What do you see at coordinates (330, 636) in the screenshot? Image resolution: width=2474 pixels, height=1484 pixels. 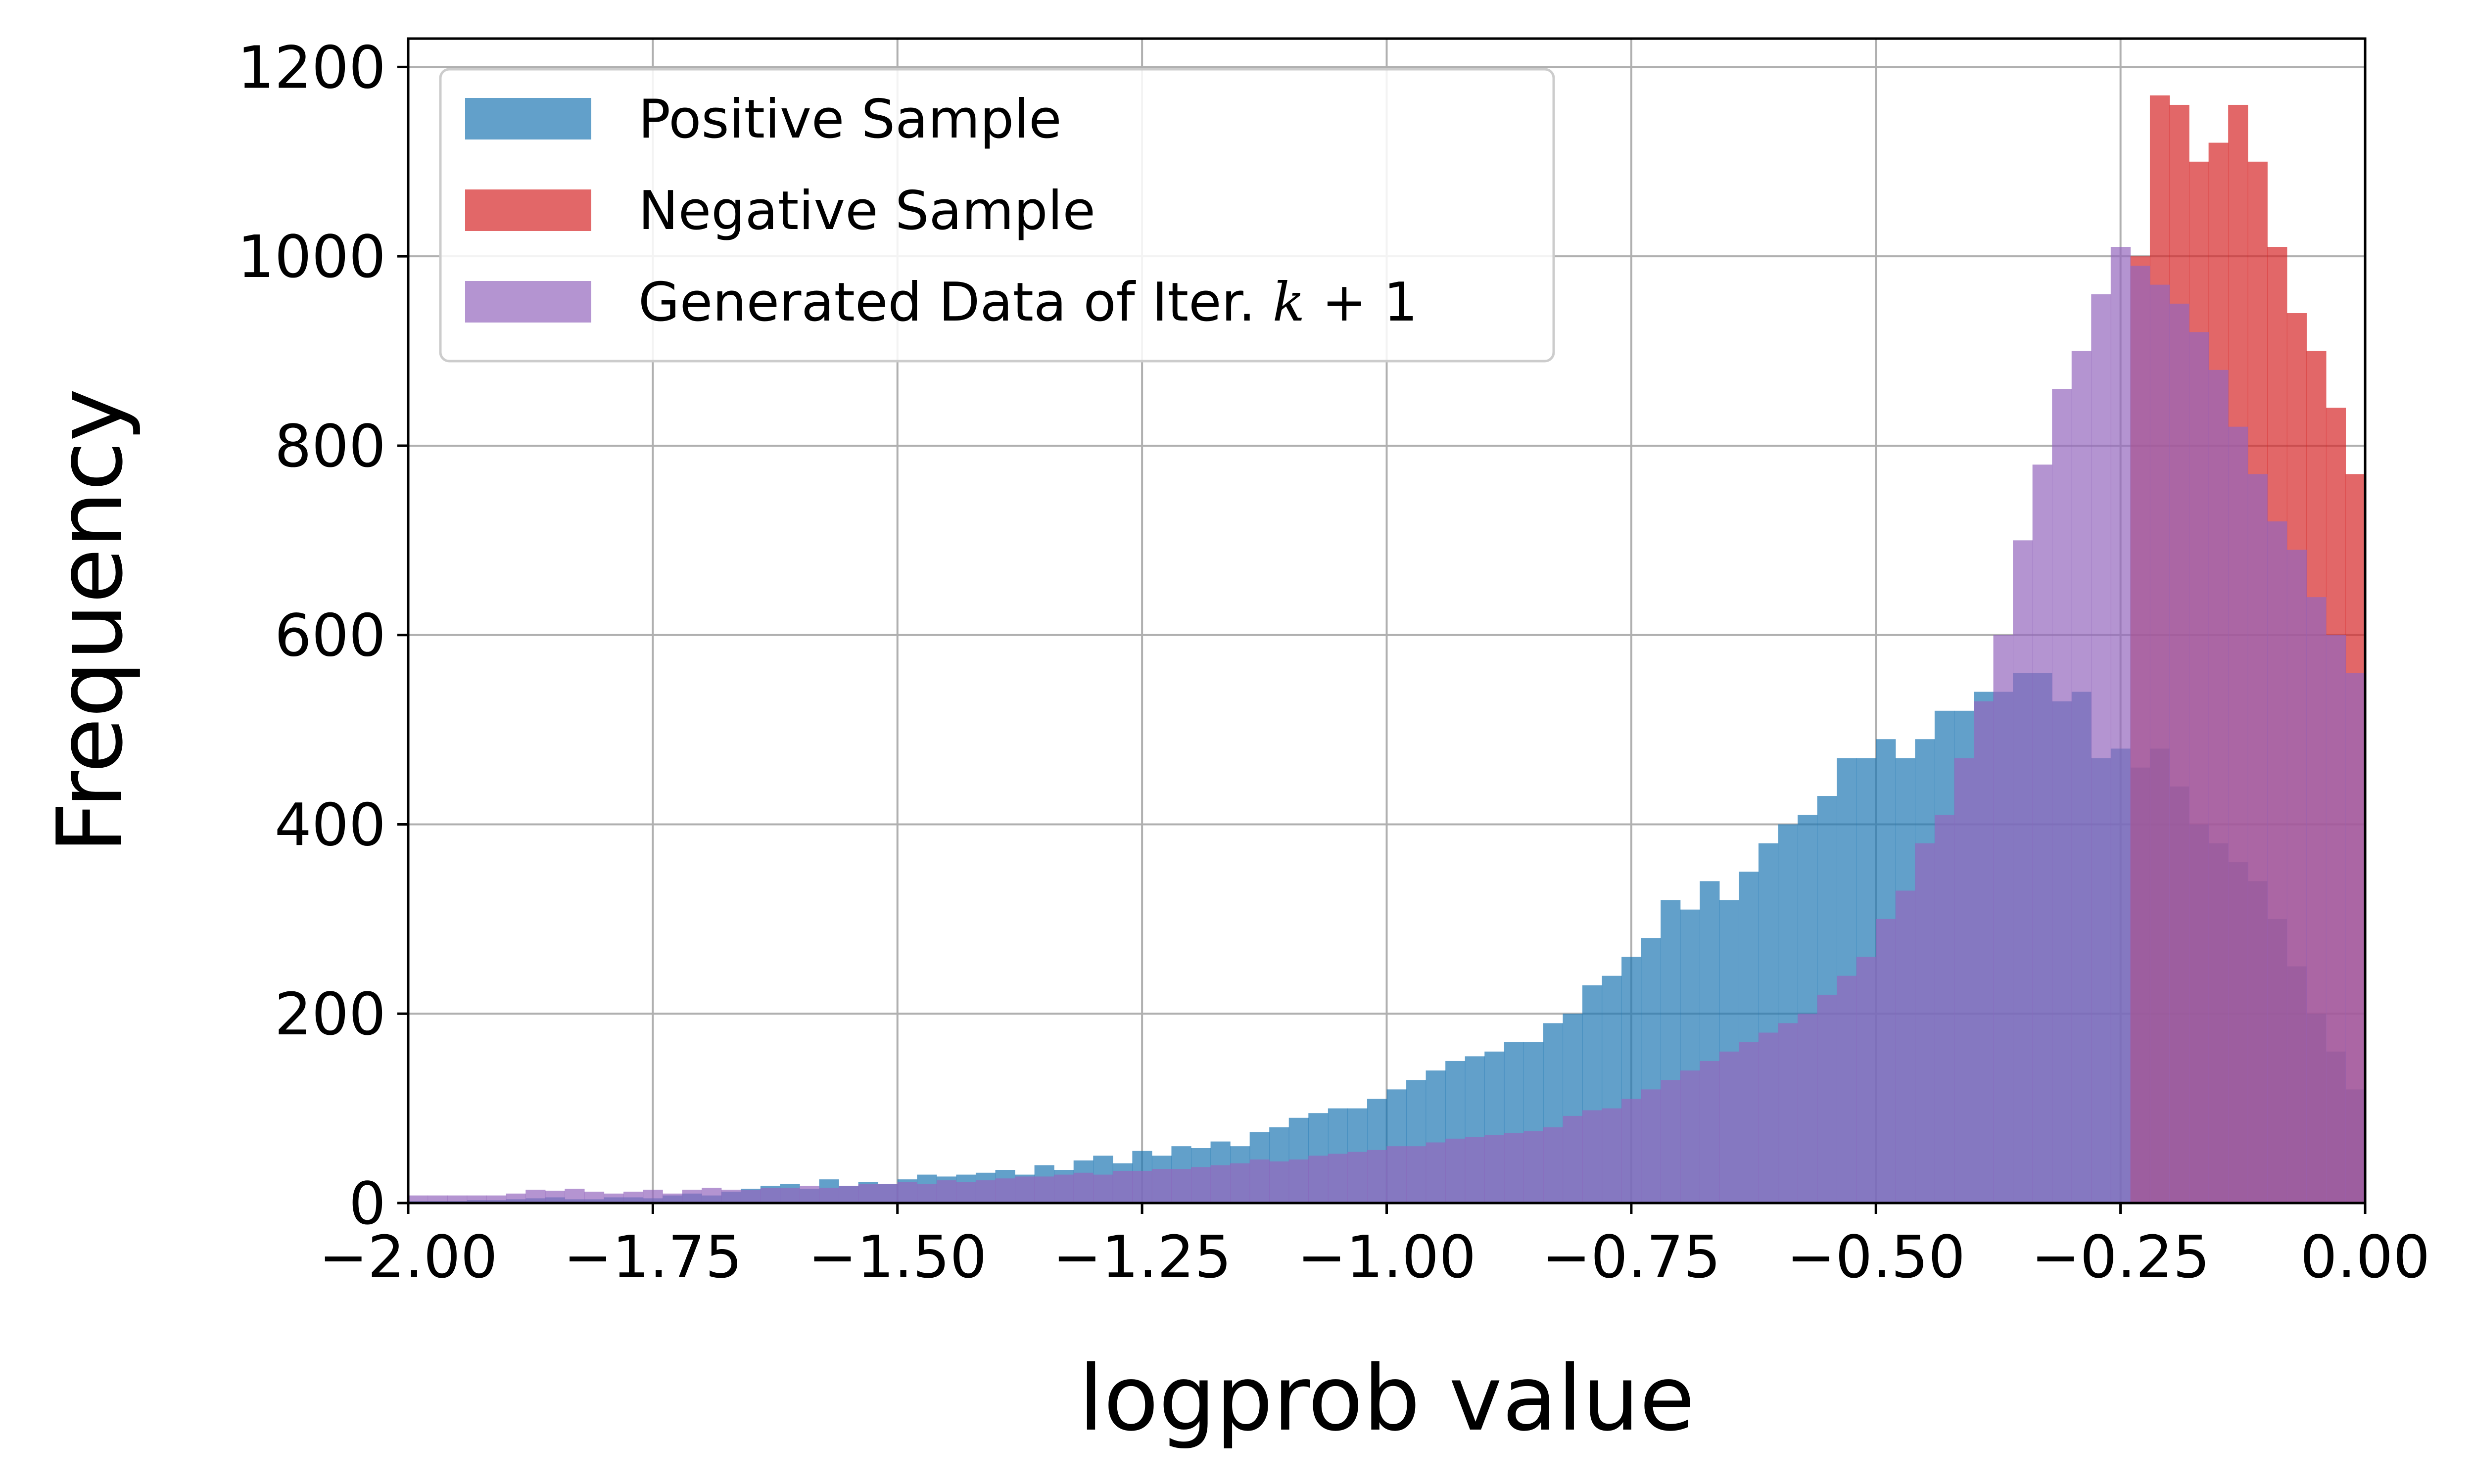 I see `y-tick-label: 600` at bounding box center [330, 636].